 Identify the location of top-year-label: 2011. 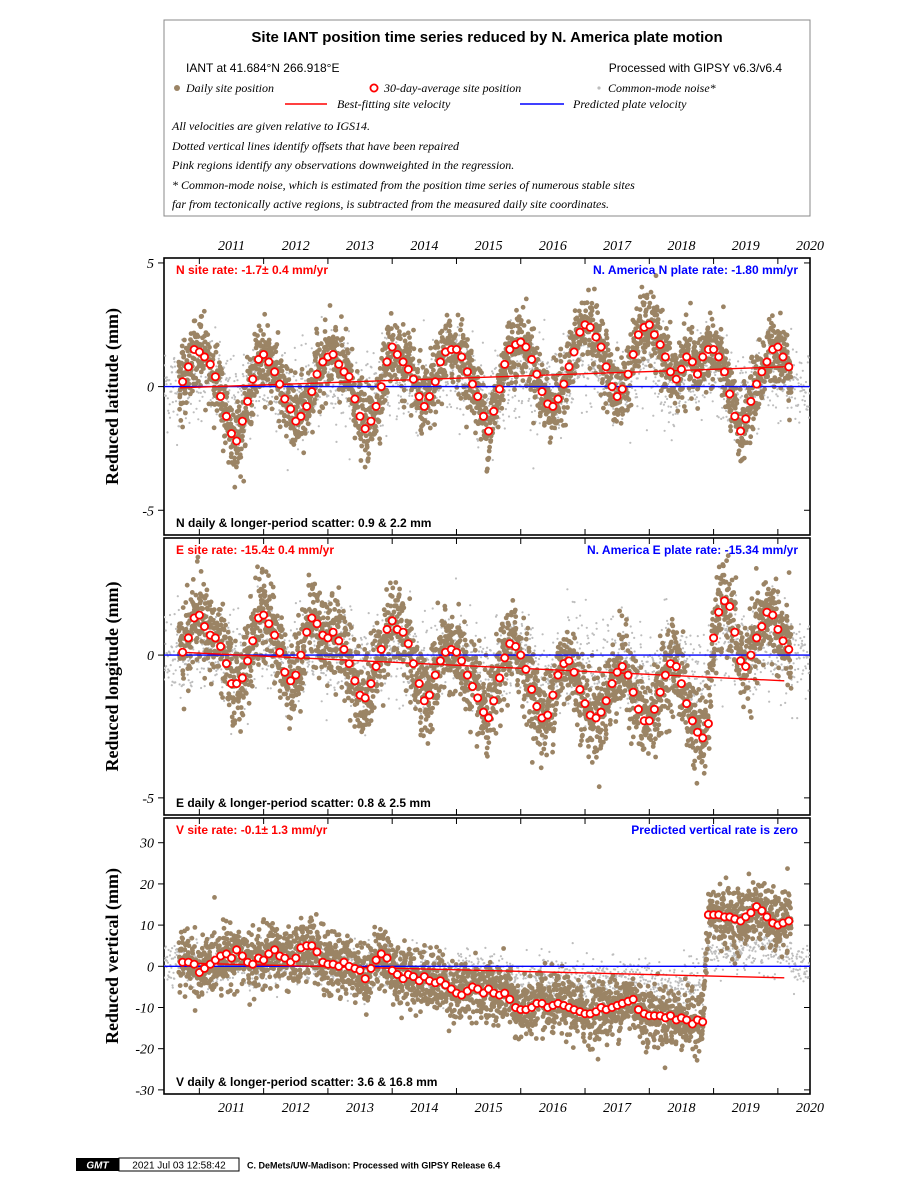
(231, 246).